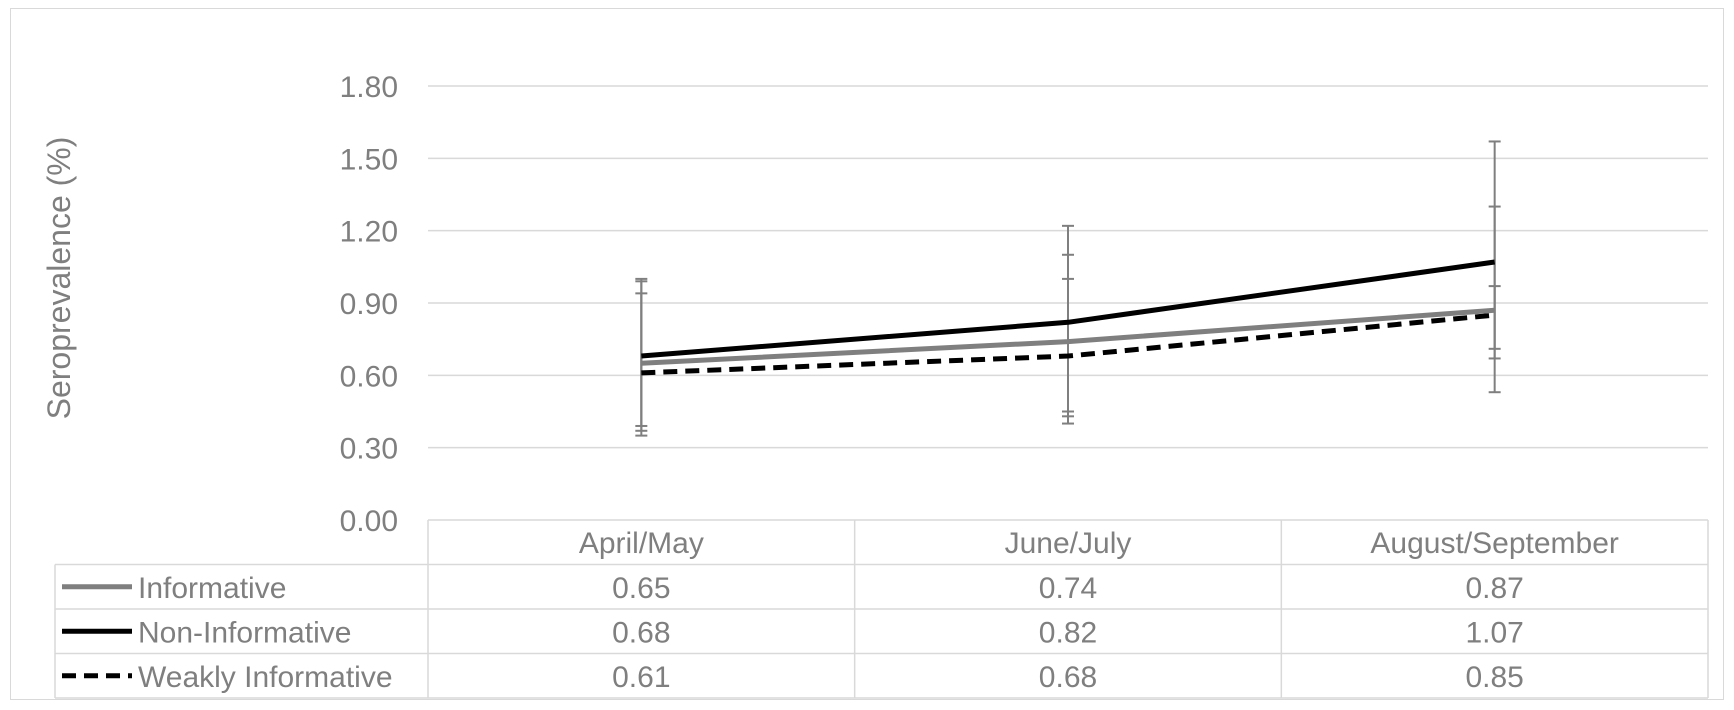 The width and height of the screenshot is (1734, 710). Describe the element at coordinates (1494, 677) in the screenshot. I see `data-label: 0.85` at that location.